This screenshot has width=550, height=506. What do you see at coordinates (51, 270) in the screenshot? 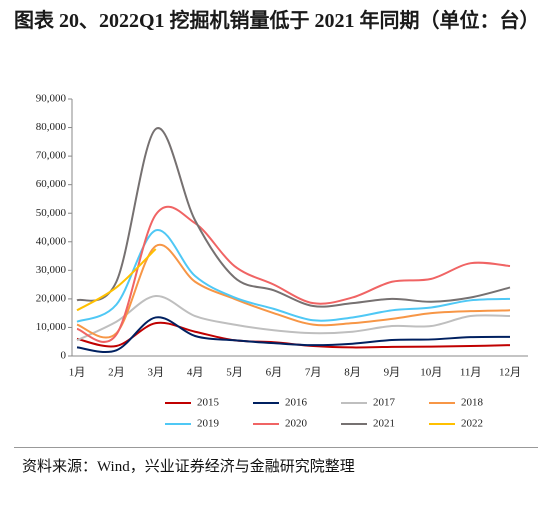
I see `y-tick-label: 30,000` at bounding box center [51, 270].